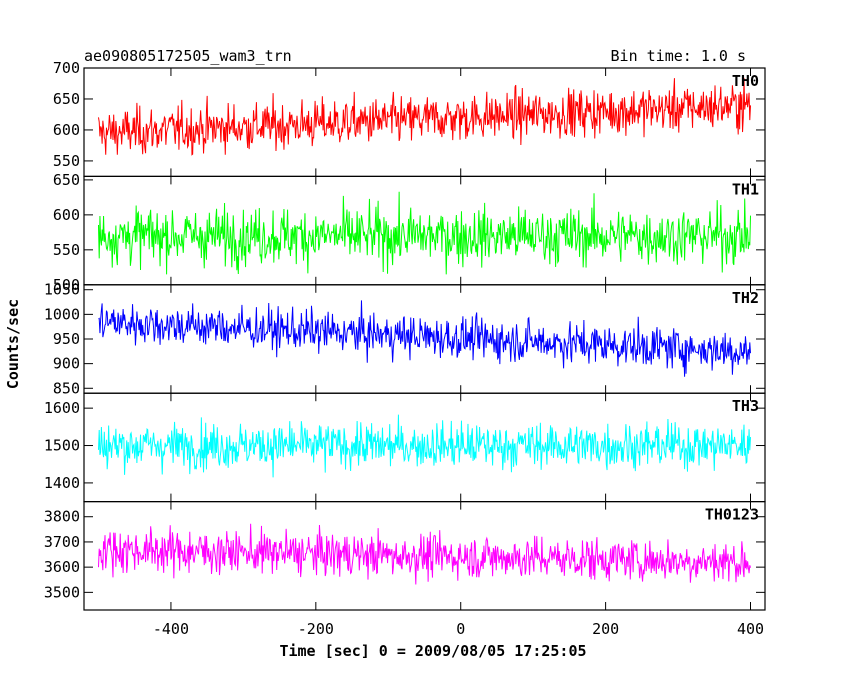  What do you see at coordinates (432, 651) in the screenshot?
I see `x-axis-title: Time [sec] 0 = 2009/08/05 17:25:05` at bounding box center [432, 651].